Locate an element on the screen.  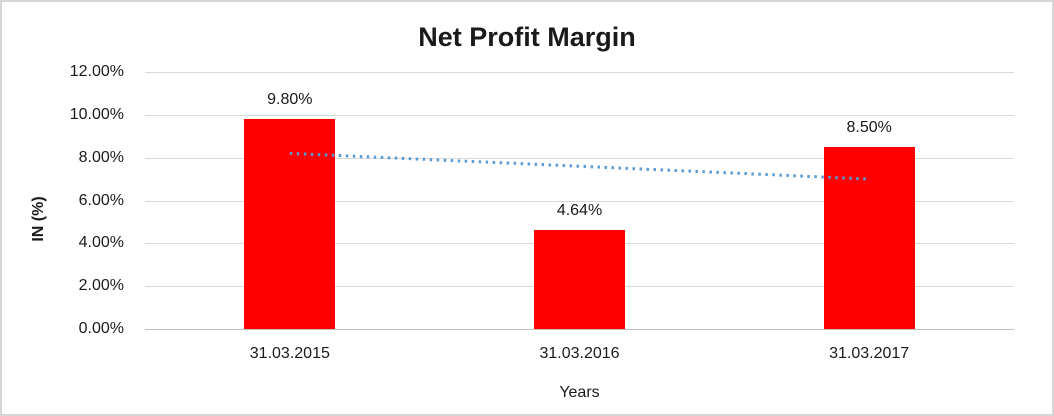
y-tick-label: 4.00% is located at coordinates (101, 243).